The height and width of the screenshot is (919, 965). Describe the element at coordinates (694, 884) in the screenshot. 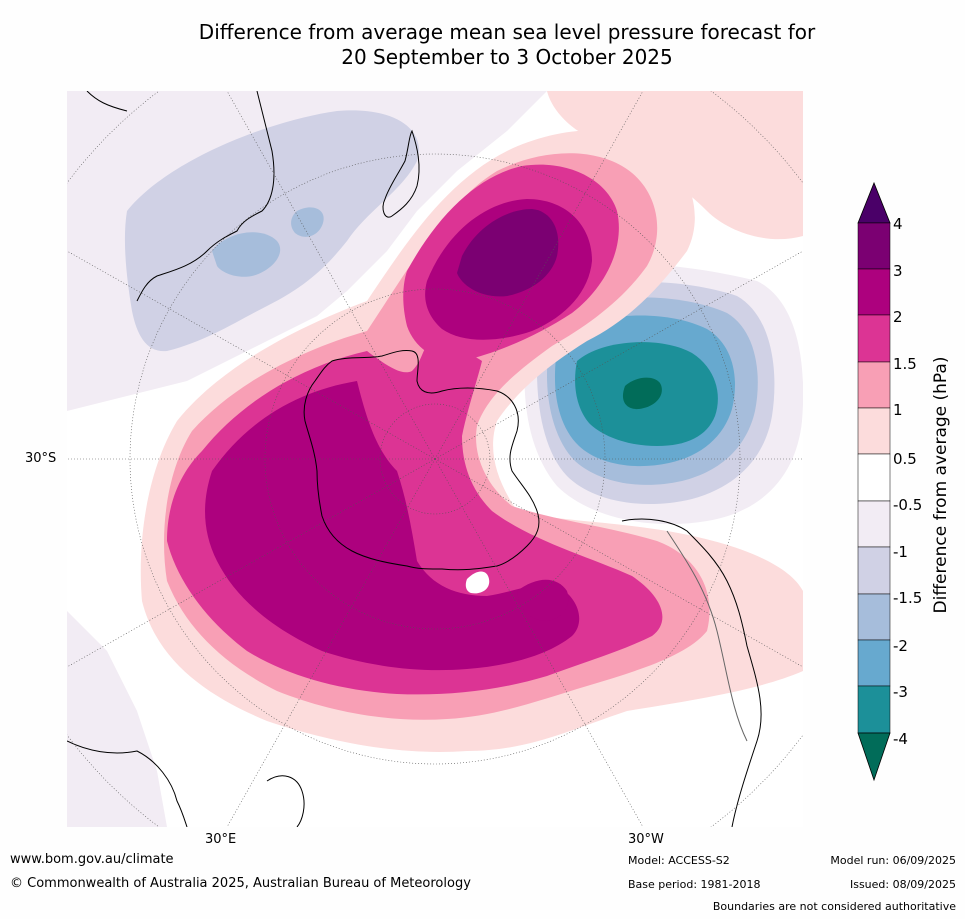

I see `footer-base-period: Base period: 1981-2018` at that location.